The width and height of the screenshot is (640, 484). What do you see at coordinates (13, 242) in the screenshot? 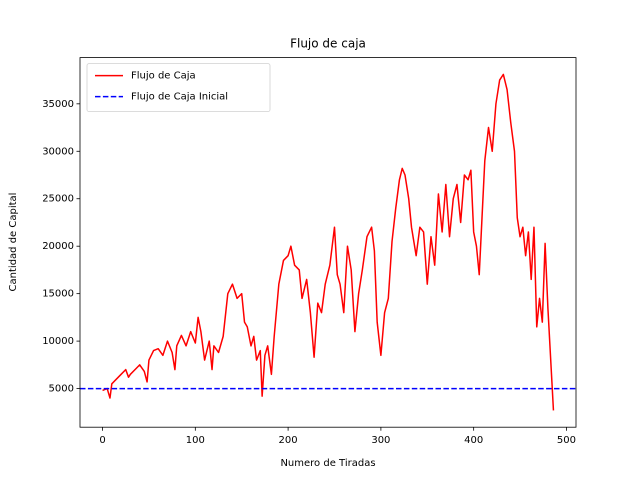
I see `y-axis-label: Cantidad de Capital` at bounding box center [13, 242].